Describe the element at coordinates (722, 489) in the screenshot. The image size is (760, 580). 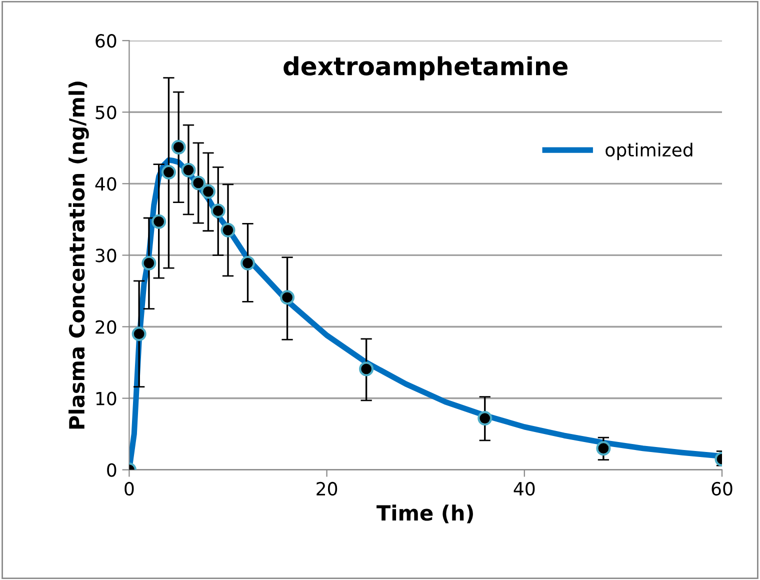
I see `x-tick-label: 60` at that location.